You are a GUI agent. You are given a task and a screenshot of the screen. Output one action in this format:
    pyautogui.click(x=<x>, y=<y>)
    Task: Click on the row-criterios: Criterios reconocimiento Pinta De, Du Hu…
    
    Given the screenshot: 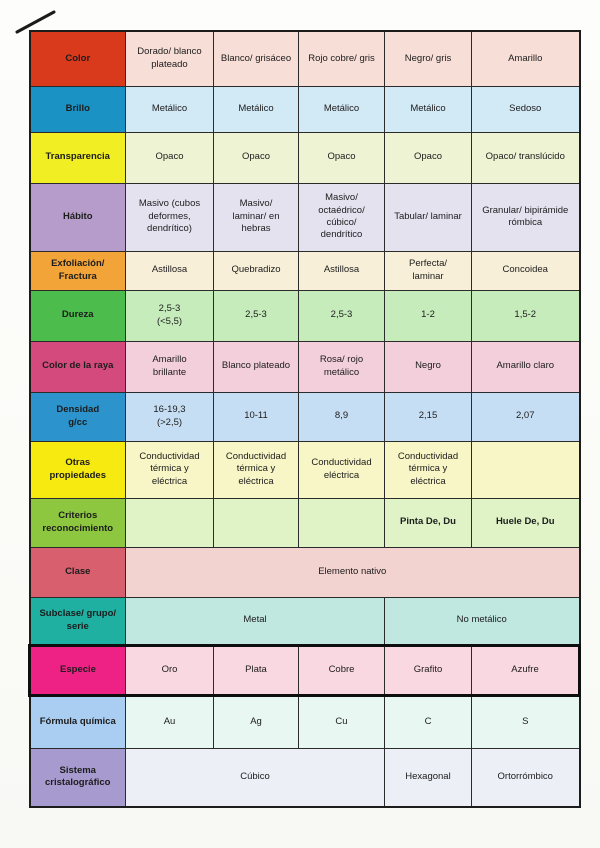 What is the action you would take?
    pyautogui.click(x=304, y=522)
    